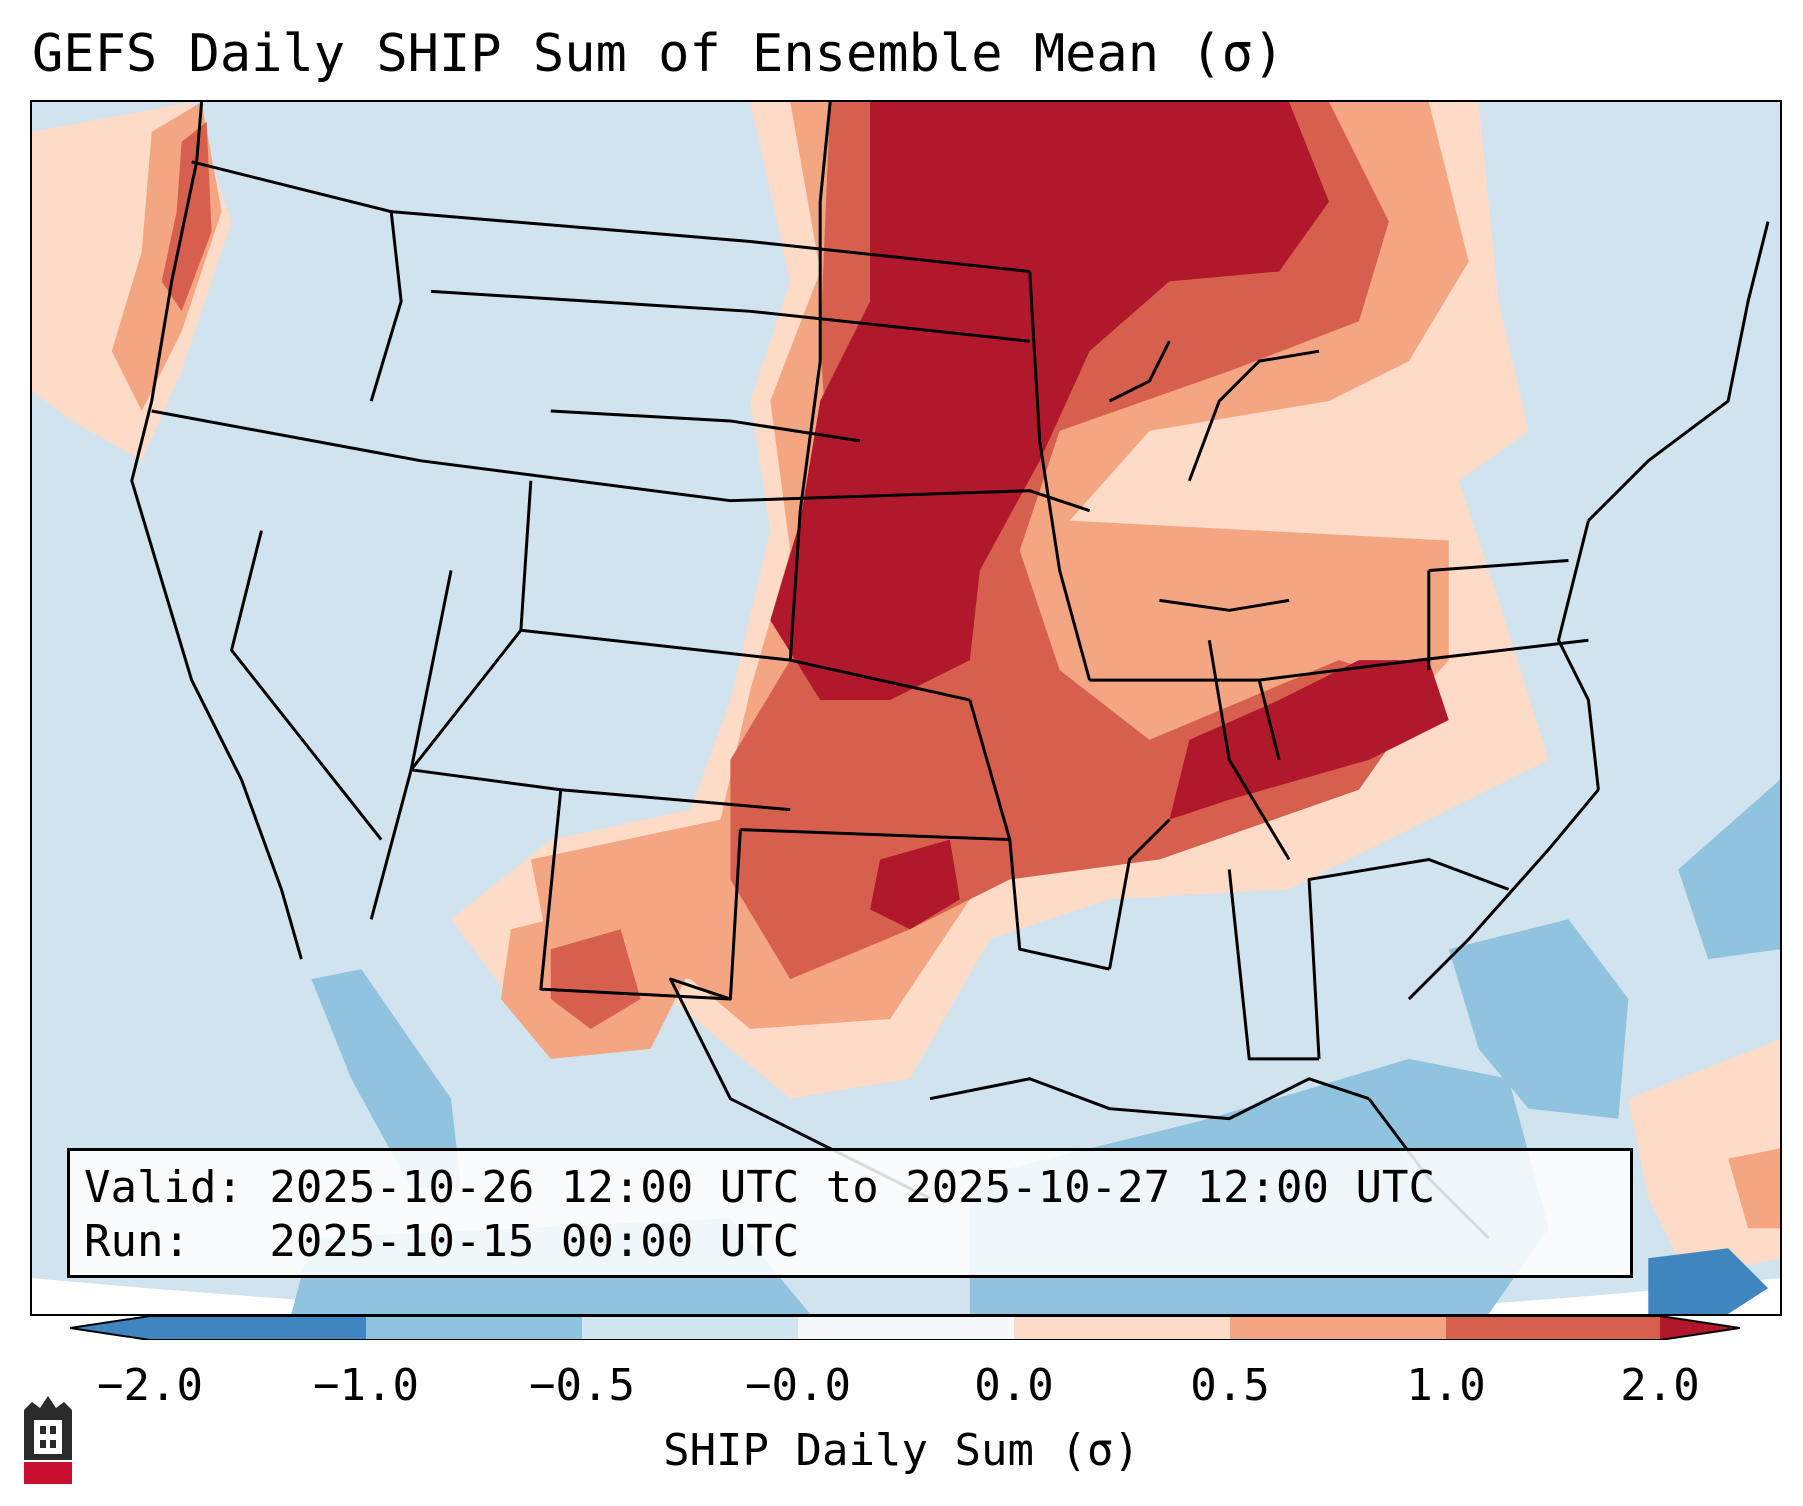 This screenshot has height=1506, width=1803. I want to click on colorbar-tick-label: 0.0, so click(1014, 1385).